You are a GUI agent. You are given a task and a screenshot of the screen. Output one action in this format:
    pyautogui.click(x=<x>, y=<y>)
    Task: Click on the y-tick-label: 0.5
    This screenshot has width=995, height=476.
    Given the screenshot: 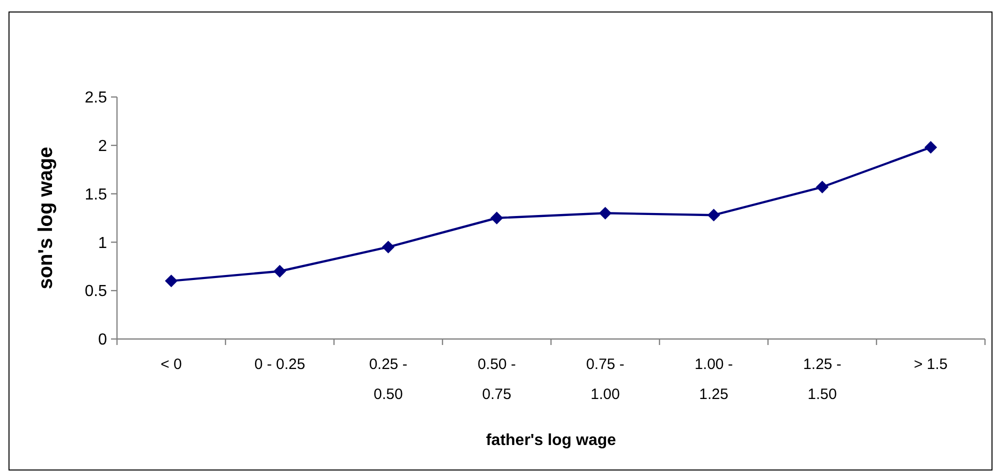 What is the action you would take?
    pyautogui.click(x=96, y=291)
    